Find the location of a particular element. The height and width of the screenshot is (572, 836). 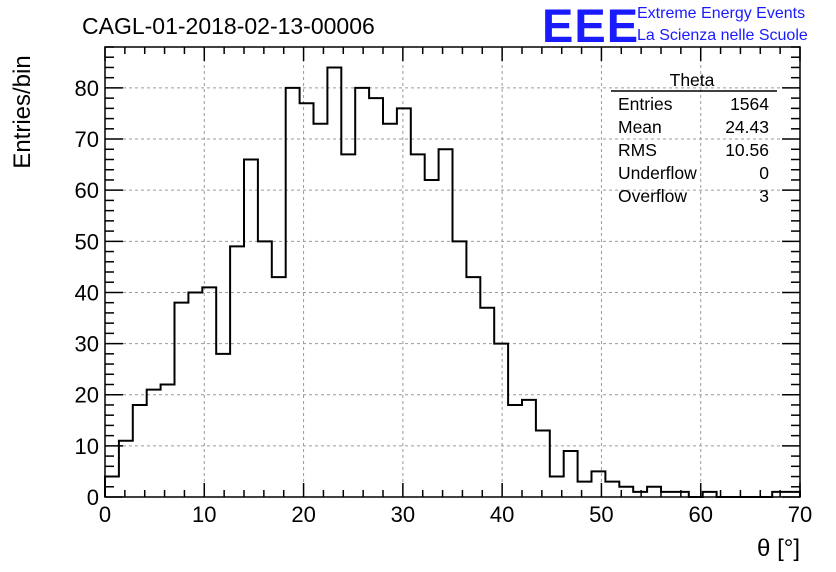

y-tick-label: 60 is located at coordinates (87, 190).